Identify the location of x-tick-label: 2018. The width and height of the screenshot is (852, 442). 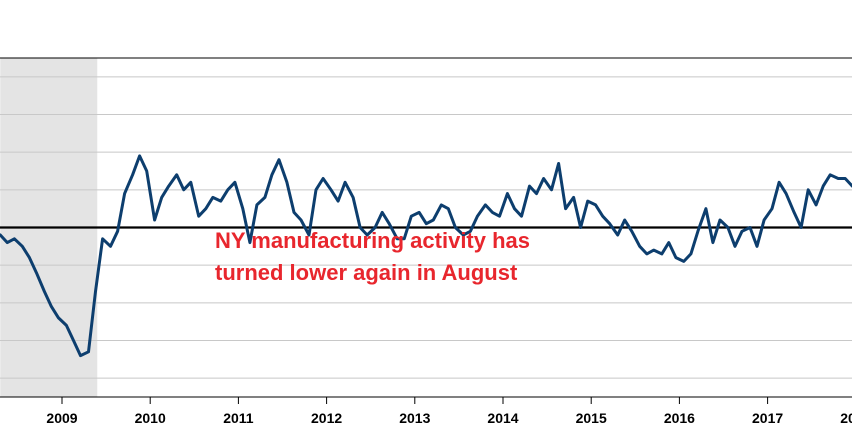
(846, 418).